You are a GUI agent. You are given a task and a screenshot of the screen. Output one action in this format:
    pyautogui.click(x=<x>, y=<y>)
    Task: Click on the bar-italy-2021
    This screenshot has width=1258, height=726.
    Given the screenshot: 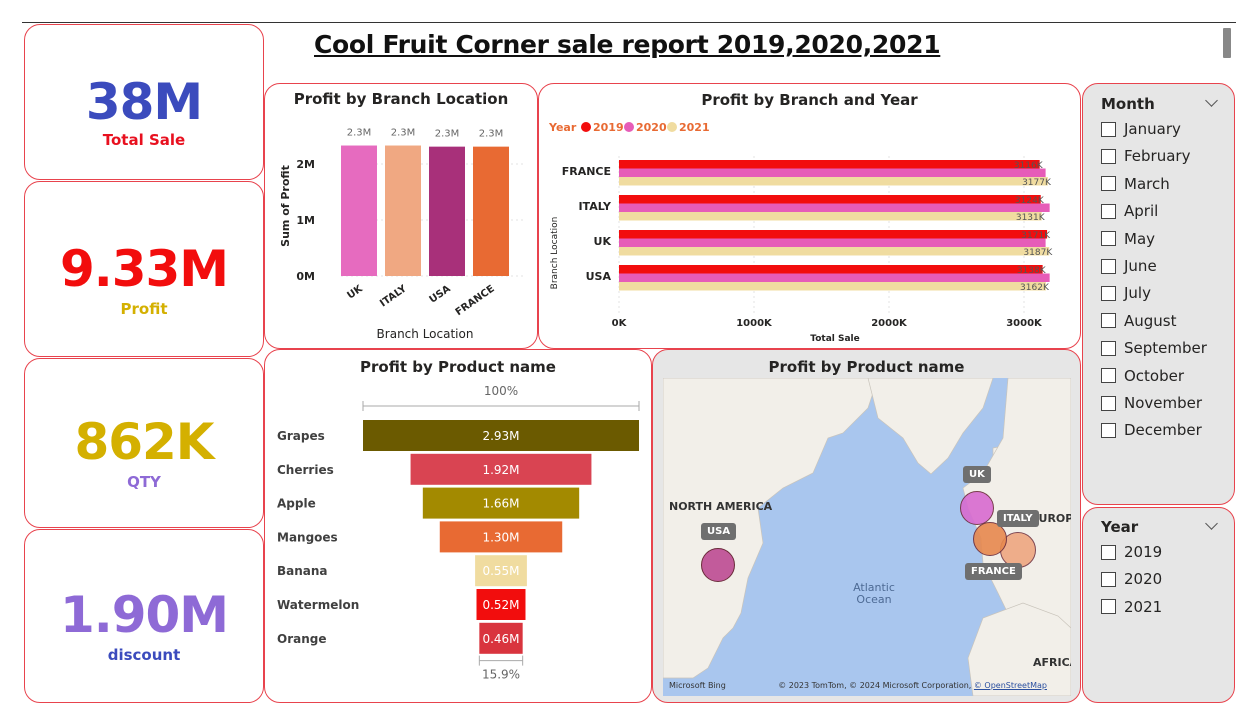 What is the action you would take?
    pyautogui.click(x=830, y=216)
    